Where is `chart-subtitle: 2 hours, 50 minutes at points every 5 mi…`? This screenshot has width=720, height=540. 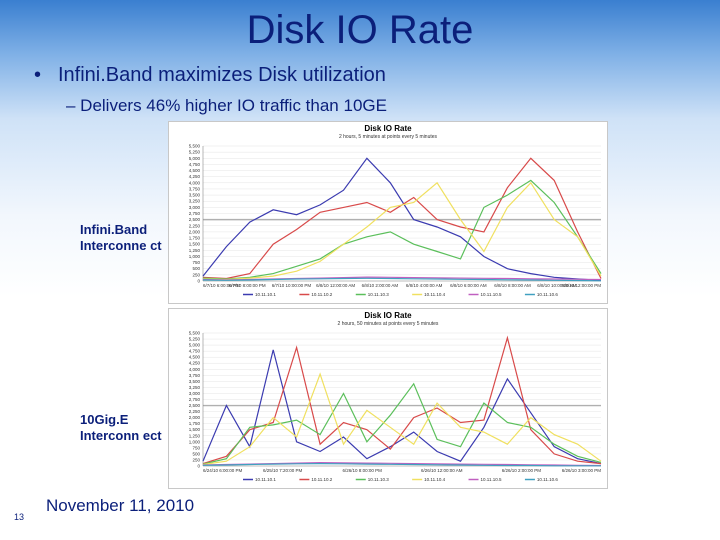 chart-subtitle: 2 hours, 50 minutes at points every 5 mi… is located at coordinates (388, 324).